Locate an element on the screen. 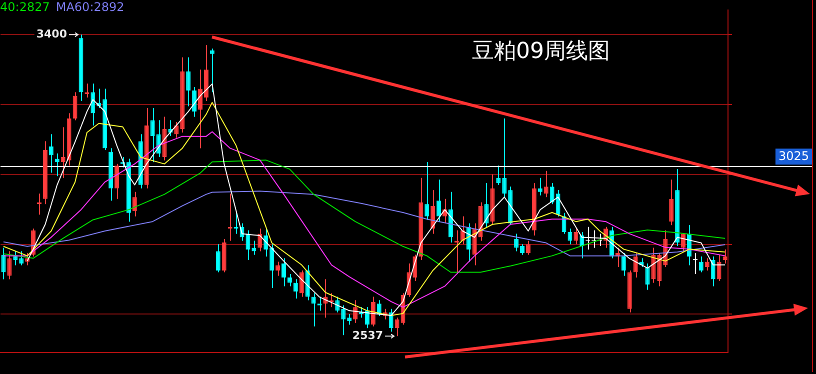  annotation: 3400 is located at coordinates (52, 34).